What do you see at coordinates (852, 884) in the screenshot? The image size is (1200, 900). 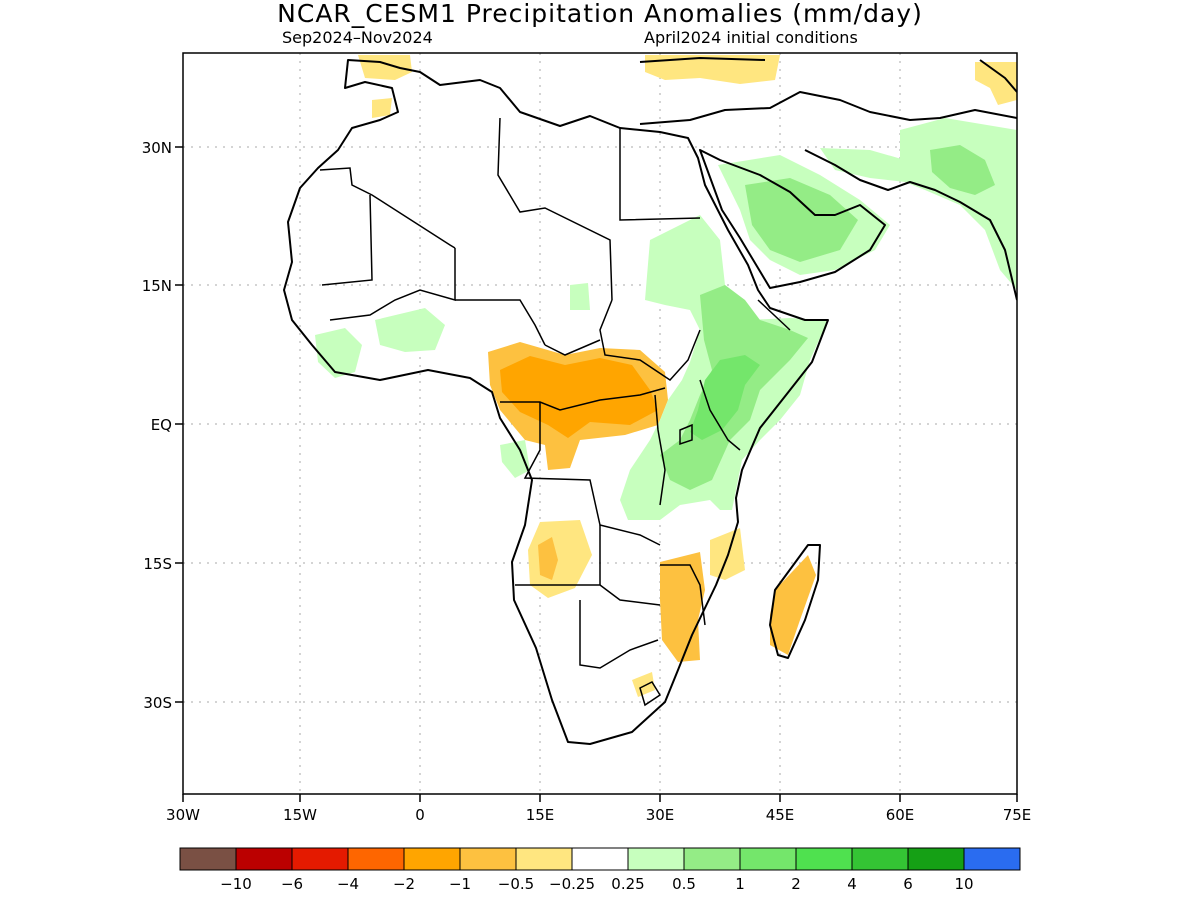 I see `colorbar-label: 4` at bounding box center [852, 884].